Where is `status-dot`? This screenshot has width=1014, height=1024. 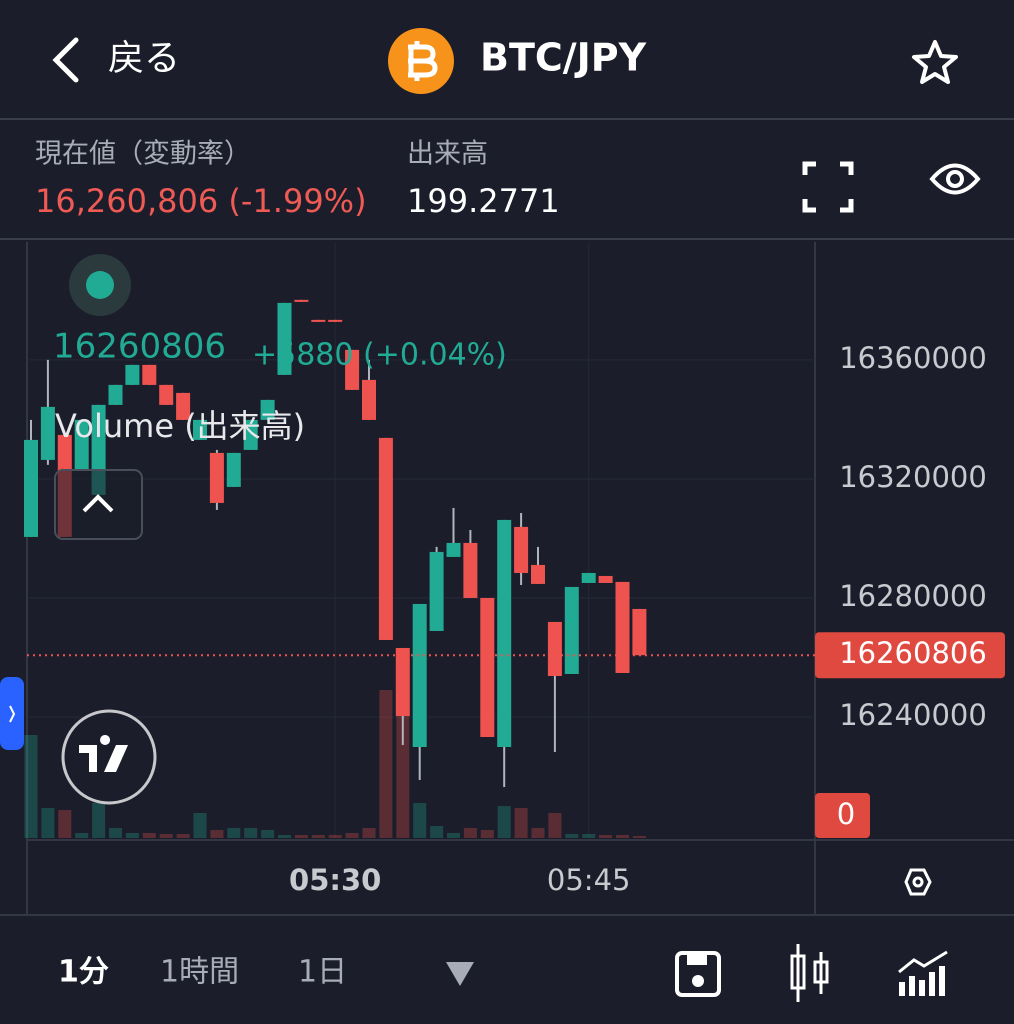 status-dot is located at coordinates (100, 285).